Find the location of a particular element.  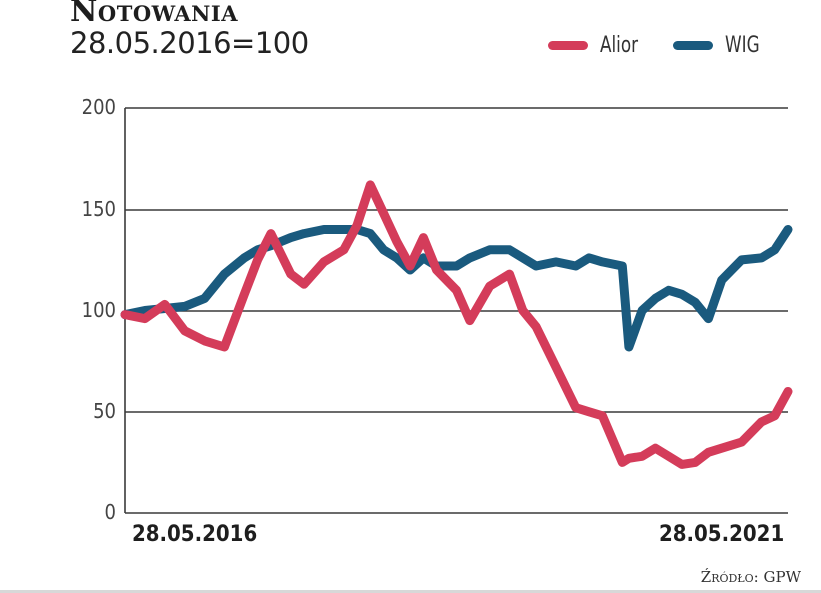

chart-subtitle: 28.05.2016=100 is located at coordinates (189, 43).